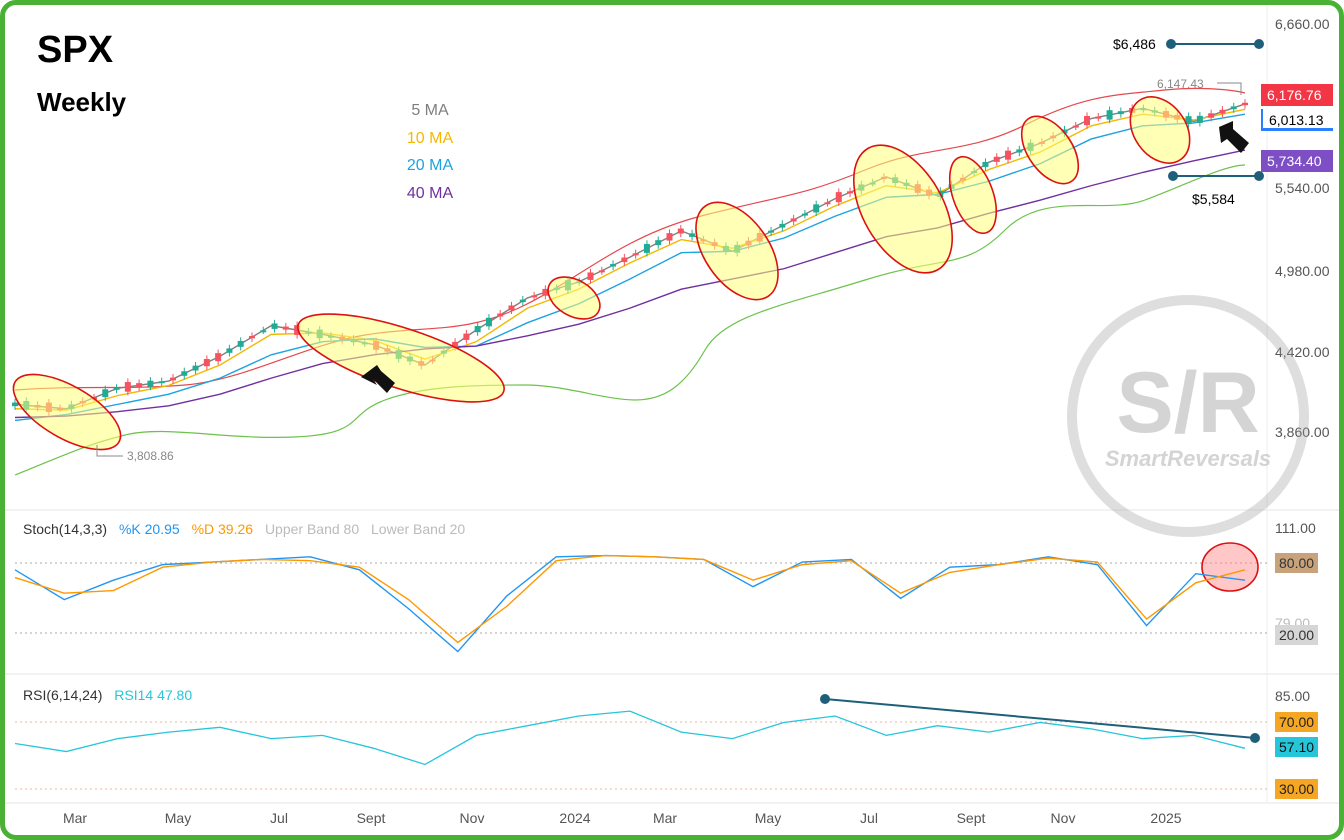 The width and height of the screenshot is (1344, 840). I want to click on price-tag-current: 6,013.13, so click(1297, 120).